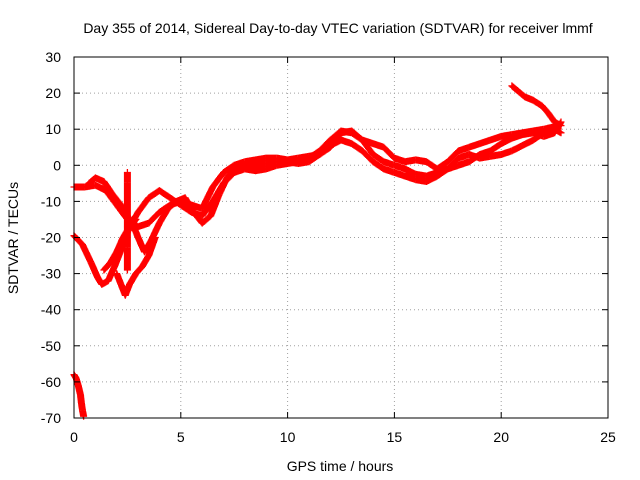 Image resolution: width=640 pixels, height=480 pixels. What do you see at coordinates (127, 221) in the screenshot?
I see `series-track-f` at bounding box center [127, 221].